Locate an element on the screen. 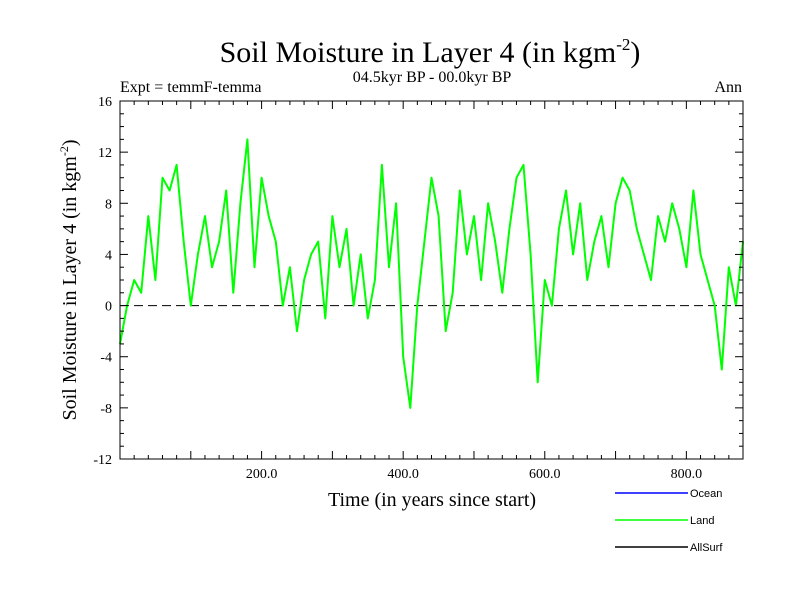  chart-subtitle: 04.5kyr BP - 00.0kyr BP is located at coordinates (432, 77).